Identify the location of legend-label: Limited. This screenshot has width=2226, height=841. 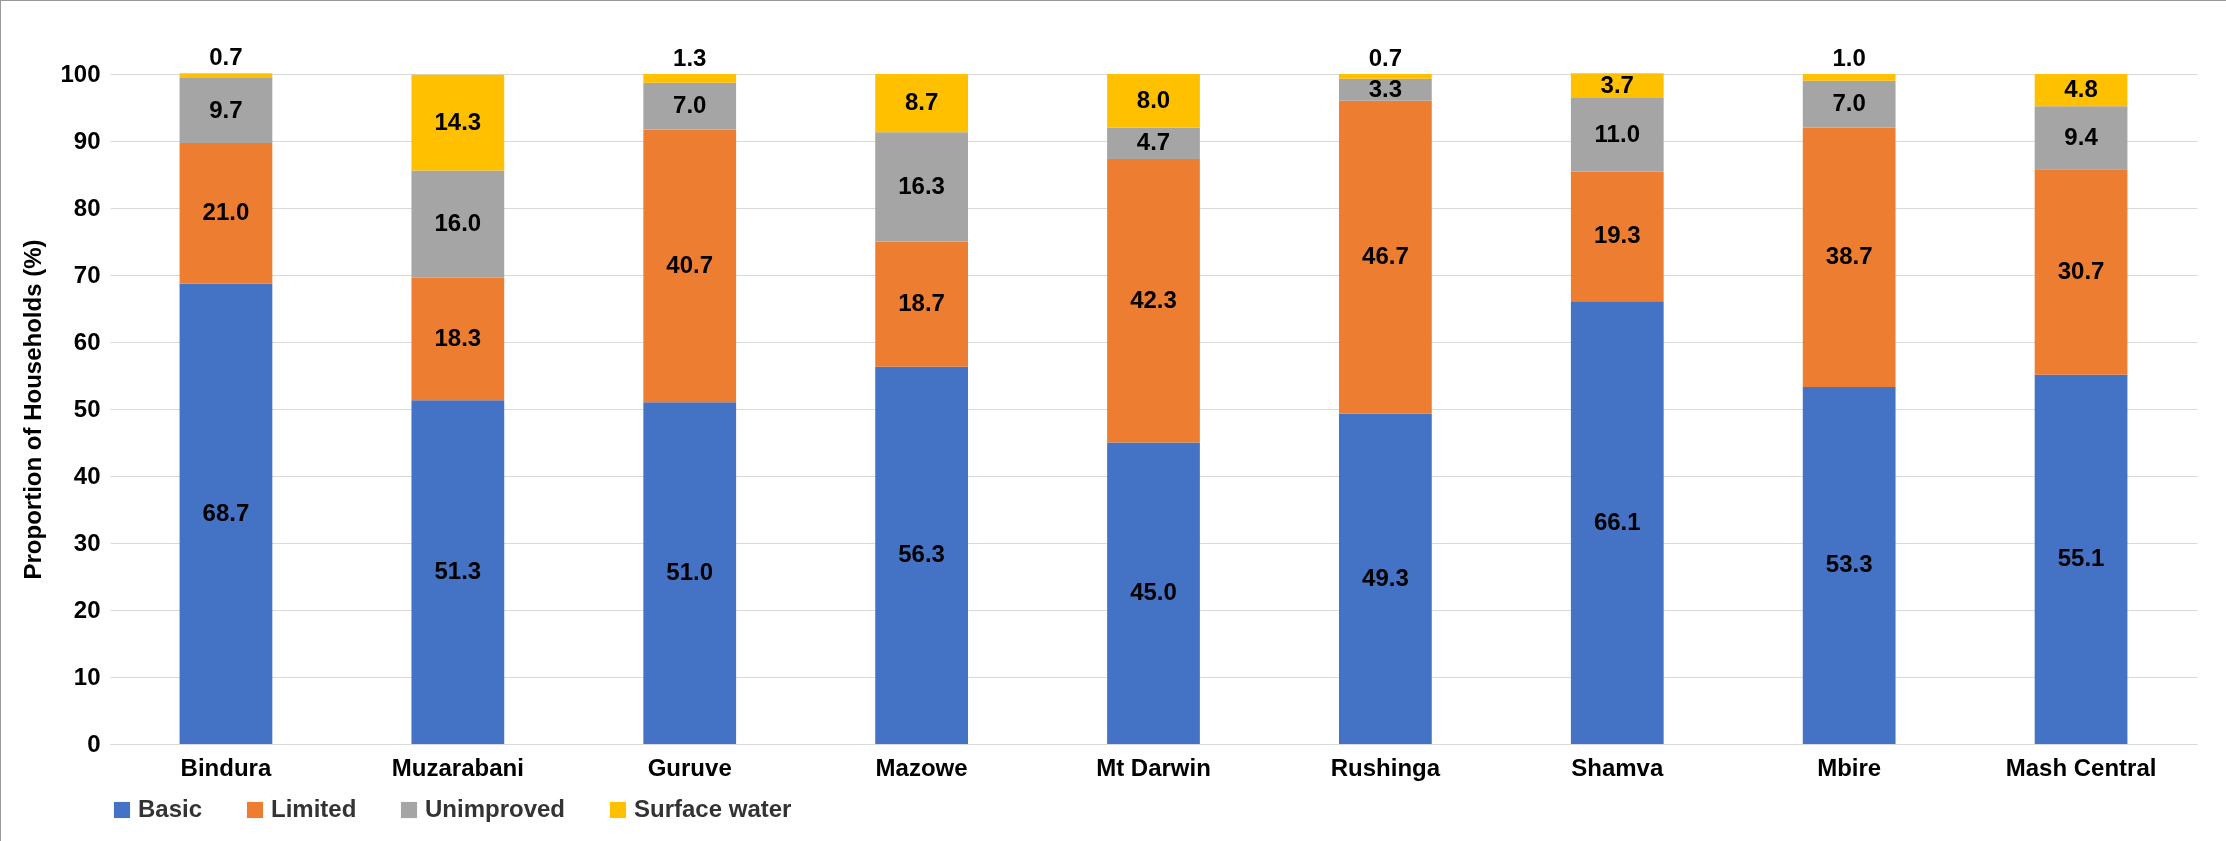
(314, 808).